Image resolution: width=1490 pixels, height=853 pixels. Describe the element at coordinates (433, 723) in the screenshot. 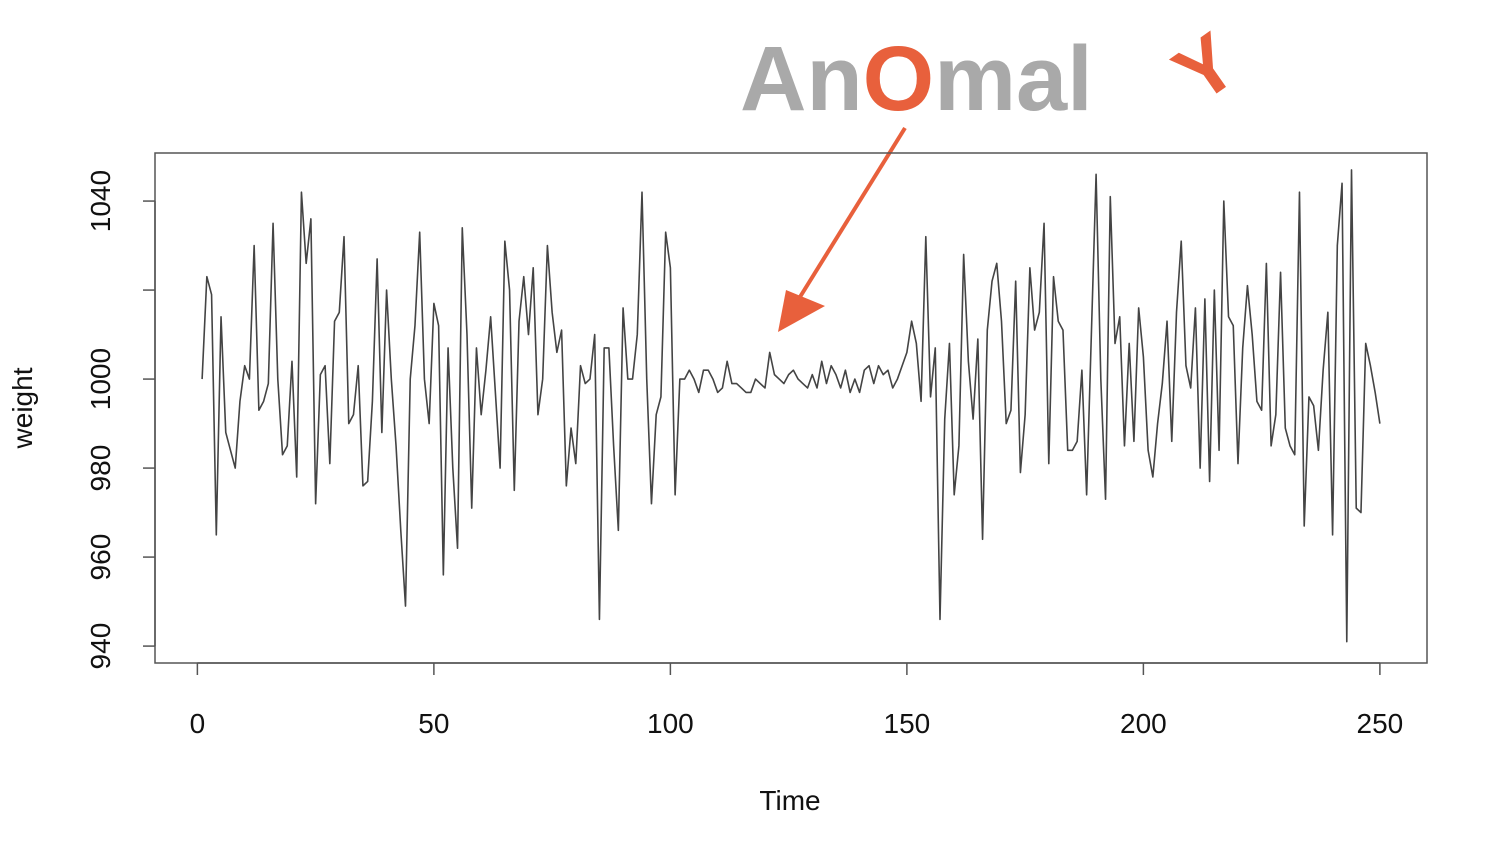

I see `x-tick-label: 50` at that location.